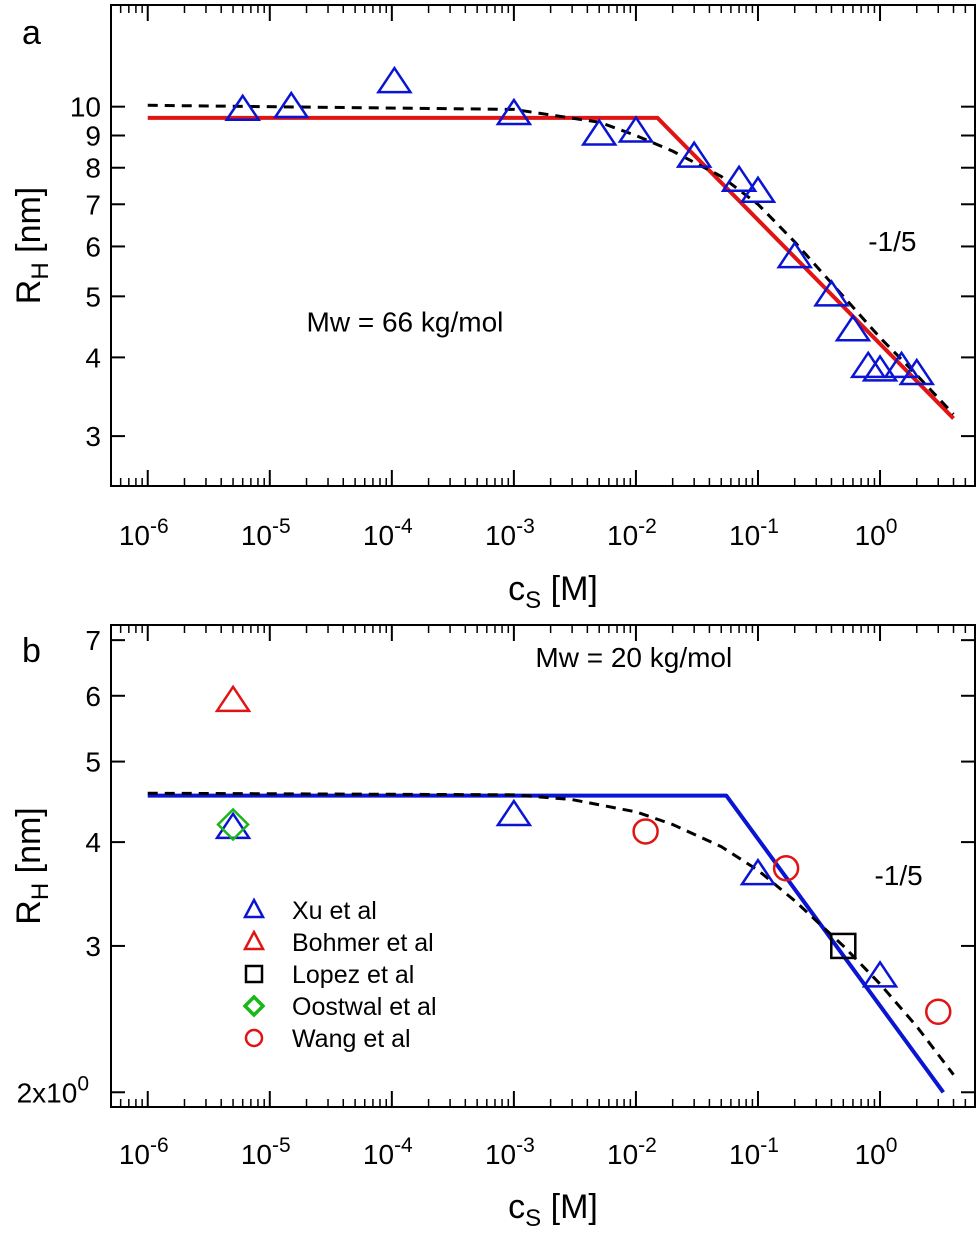 The image size is (980, 1237). What do you see at coordinates (334, 911) in the screenshot?
I see `legend-label: Xu et al` at bounding box center [334, 911].